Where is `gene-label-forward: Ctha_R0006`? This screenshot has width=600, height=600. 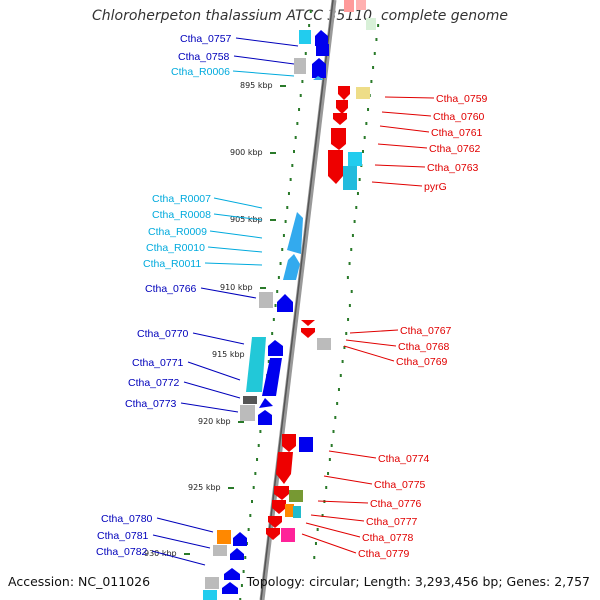
gene-label-forward: Ctha_R0006 is located at coordinates (200, 72).